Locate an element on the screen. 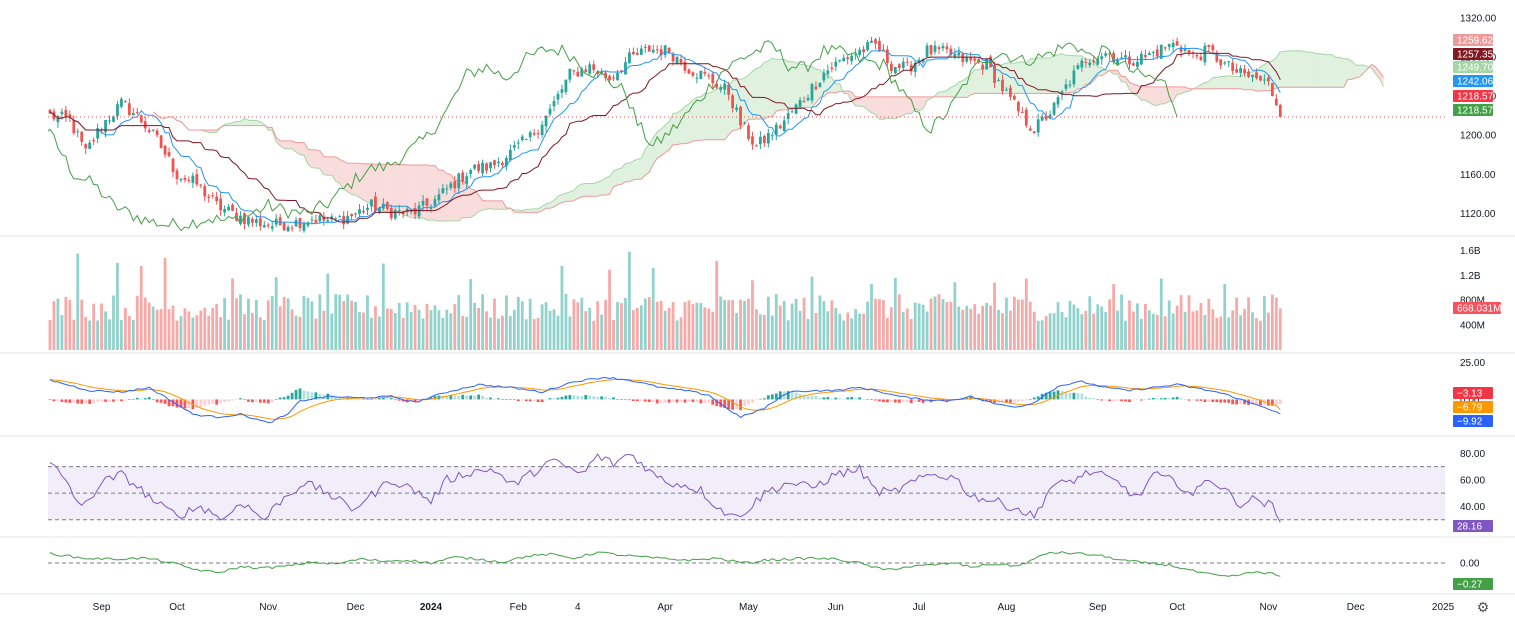 Image resolution: width=1515 pixels, height=639 pixels. leading-span-b-badge-text: 1259.62 is located at coordinates (1475, 41).